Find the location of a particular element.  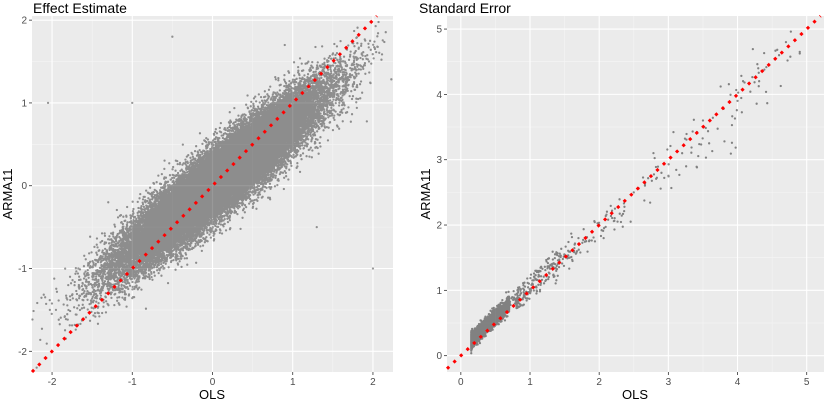

y-tick-label: -1 is located at coordinates (22, 269).